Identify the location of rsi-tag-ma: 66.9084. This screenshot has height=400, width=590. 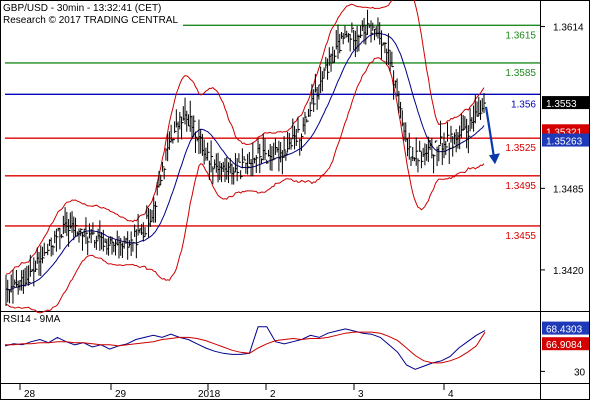
(564, 345).